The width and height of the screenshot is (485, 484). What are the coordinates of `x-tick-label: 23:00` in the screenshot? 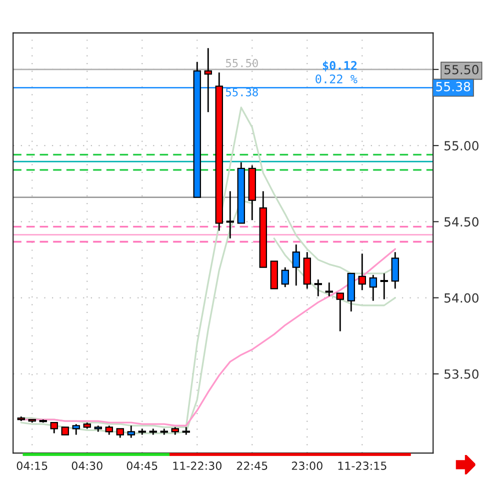 It's located at (307, 466).